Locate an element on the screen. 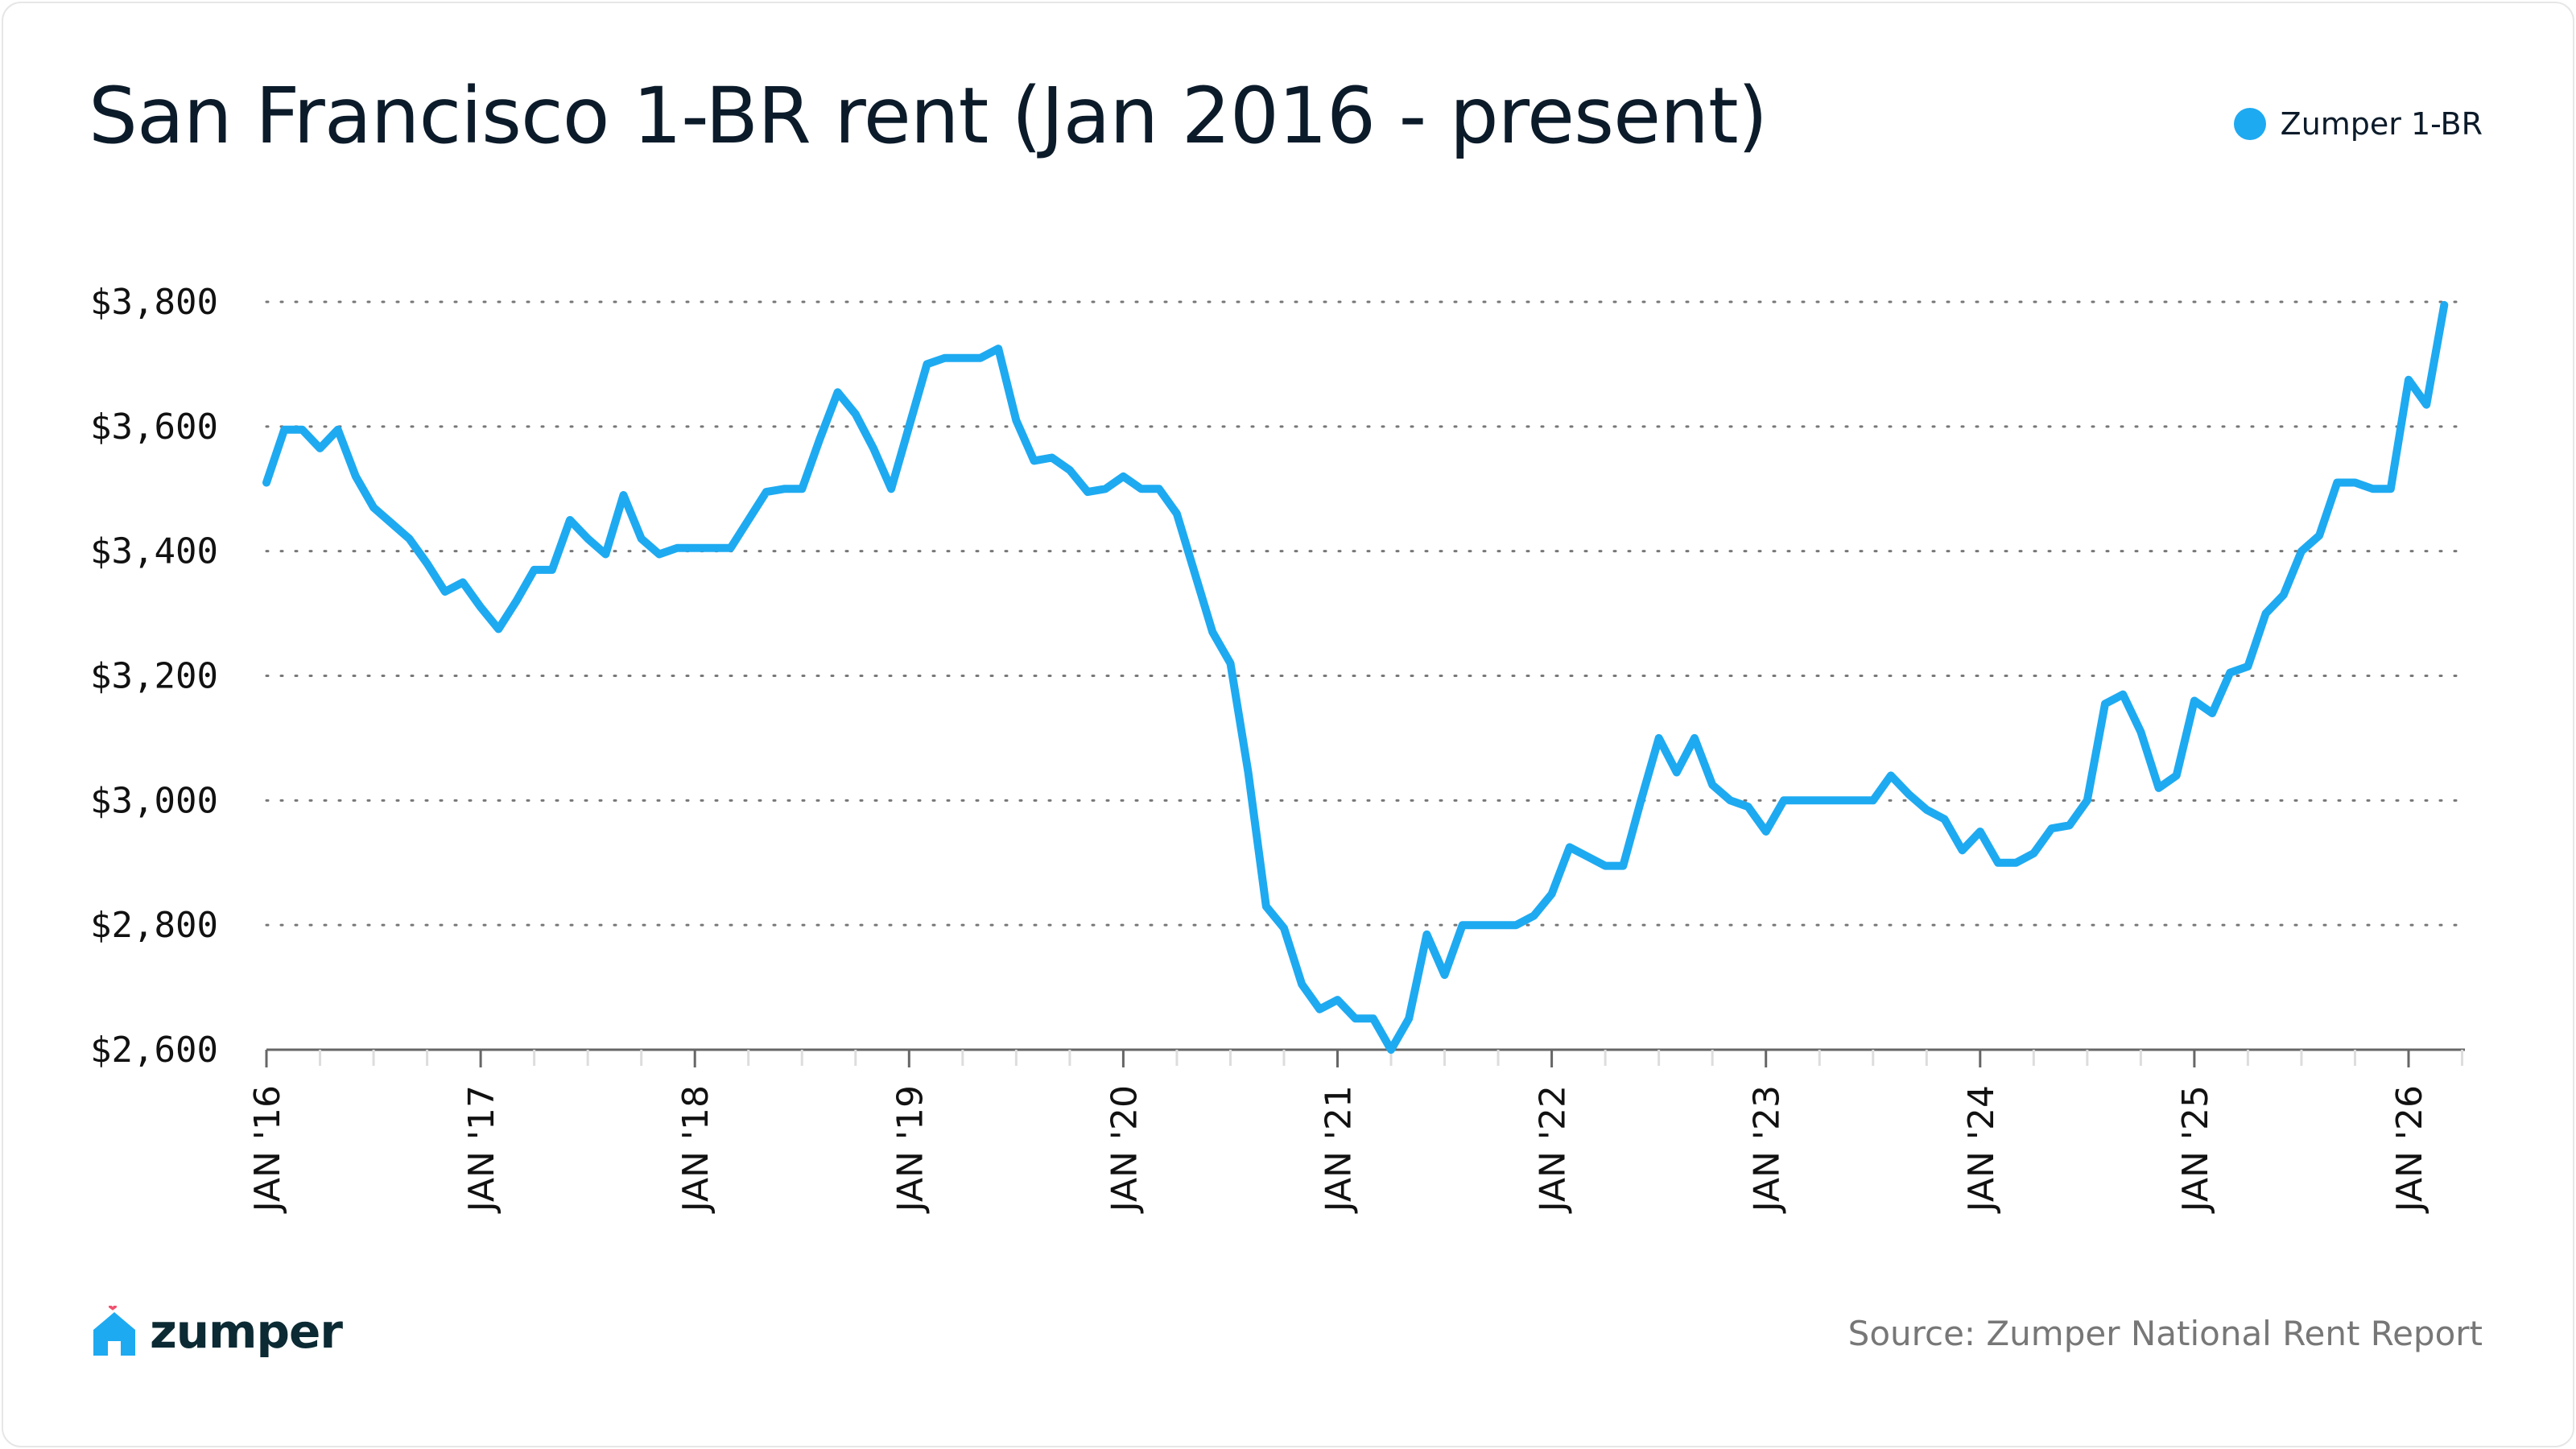 This screenshot has height=1449, width=2576. legend-swatch is located at coordinates (2249, 124).